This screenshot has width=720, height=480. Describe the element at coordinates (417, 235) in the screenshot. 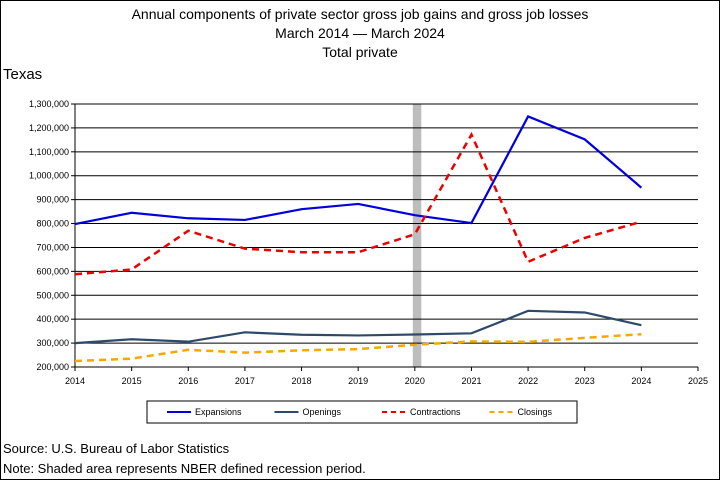

I see `recession-shade` at that location.